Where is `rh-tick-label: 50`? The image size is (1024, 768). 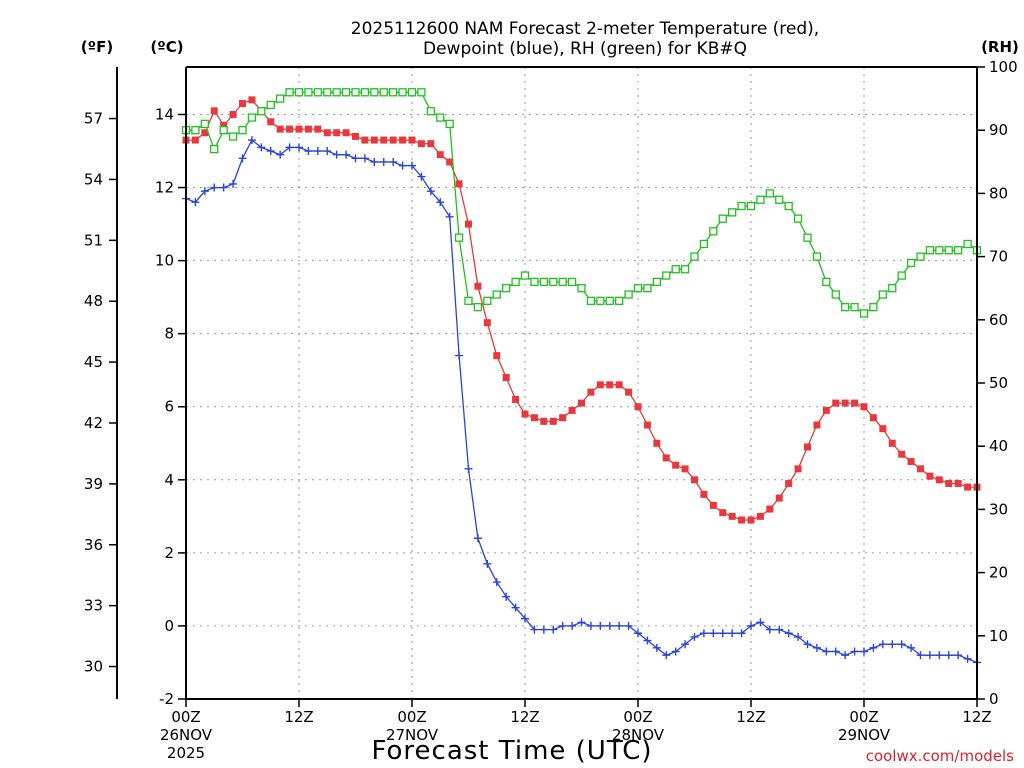
rh-tick-label: 50 is located at coordinates (998, 383).